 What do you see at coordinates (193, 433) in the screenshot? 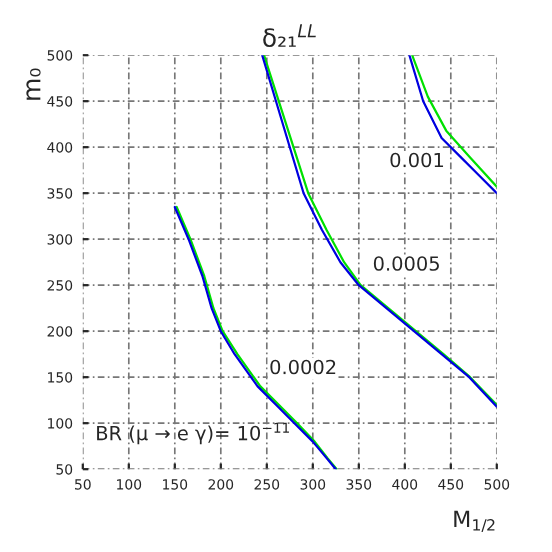
I see `annotation: BR (μ → e γ)= 10$^{−11}$` at bounding box center [193, 433].